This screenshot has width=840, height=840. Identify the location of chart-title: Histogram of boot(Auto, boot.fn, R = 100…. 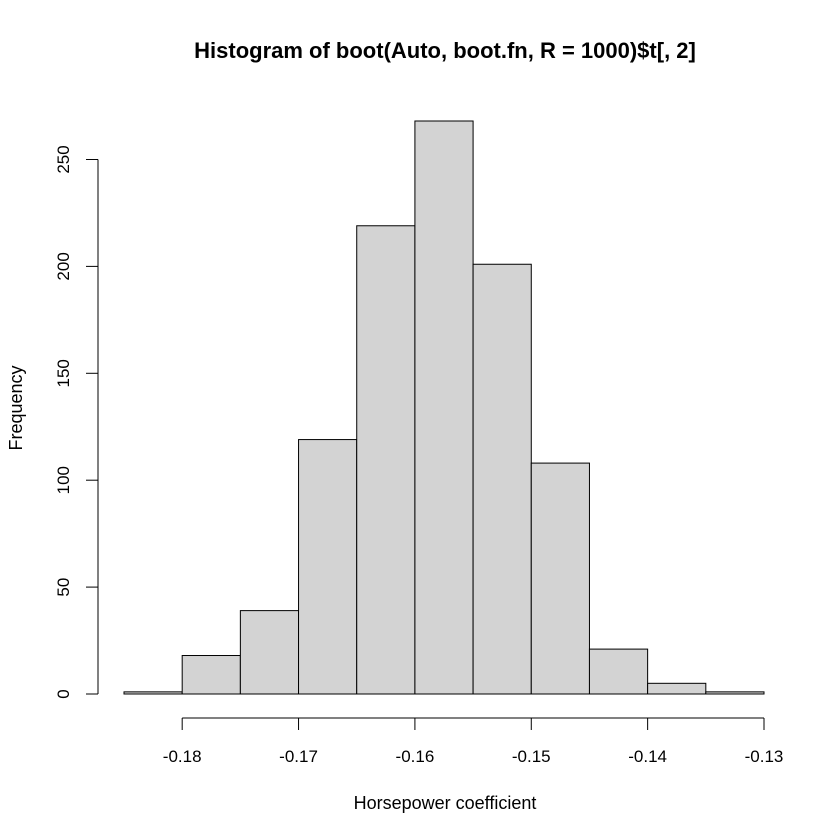
(445, 50).